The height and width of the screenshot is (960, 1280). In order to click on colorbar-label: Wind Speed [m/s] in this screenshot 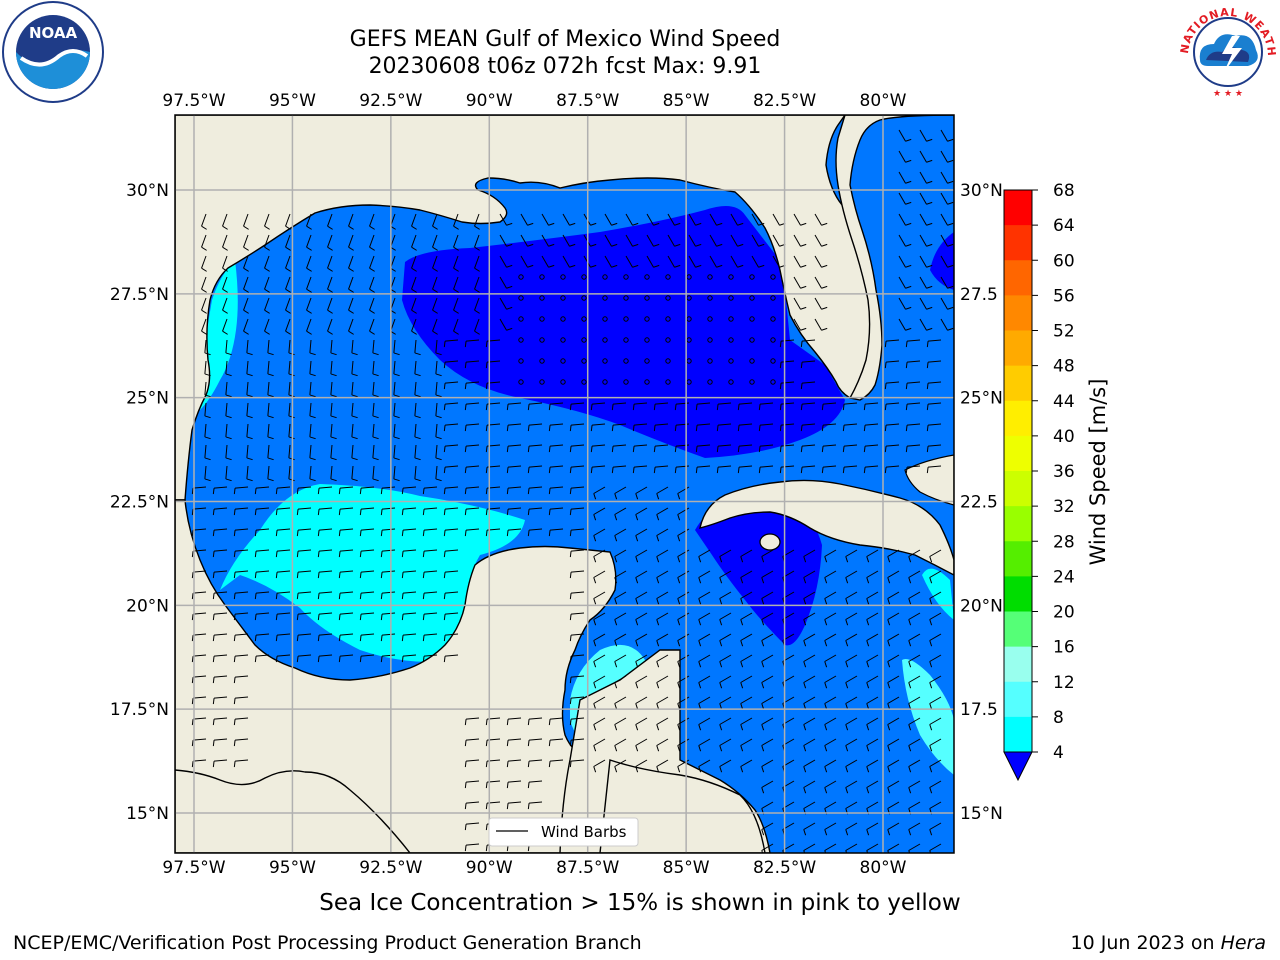, I will do `click(1098, 472)`.